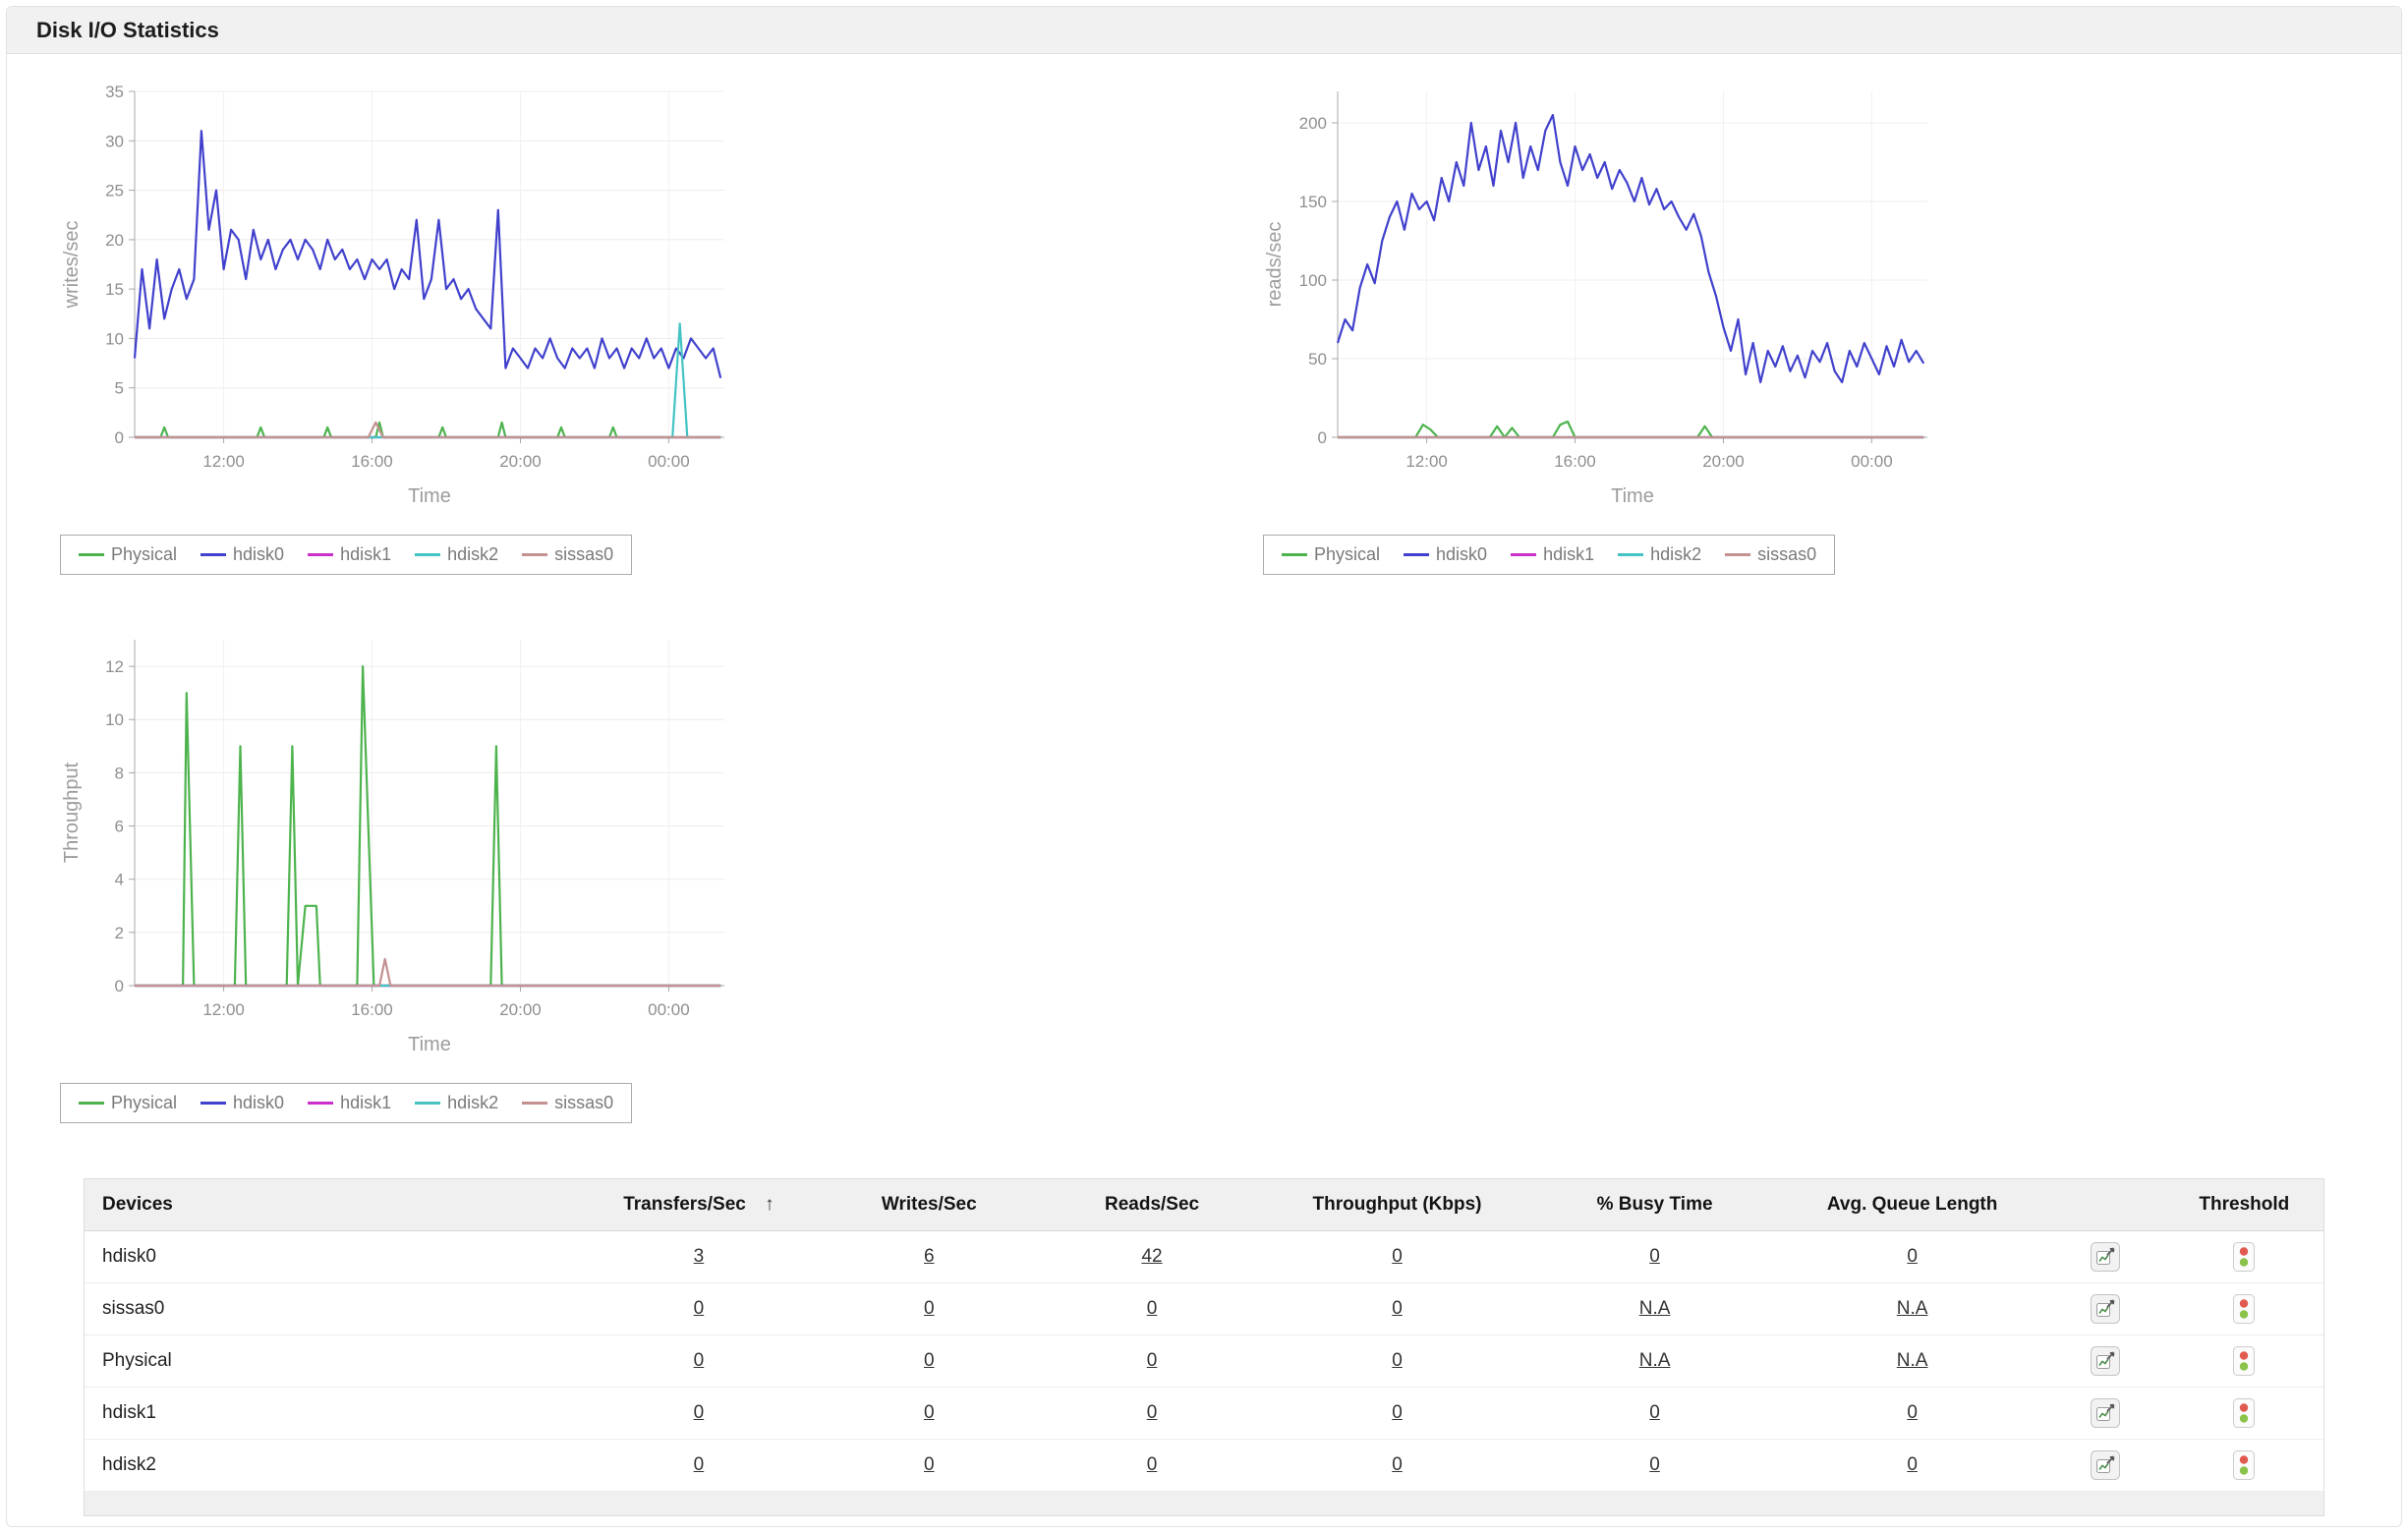 This screenshot has width=2408, height=1533. I want to click on device-name: hdisk0, so click(332, 1256).